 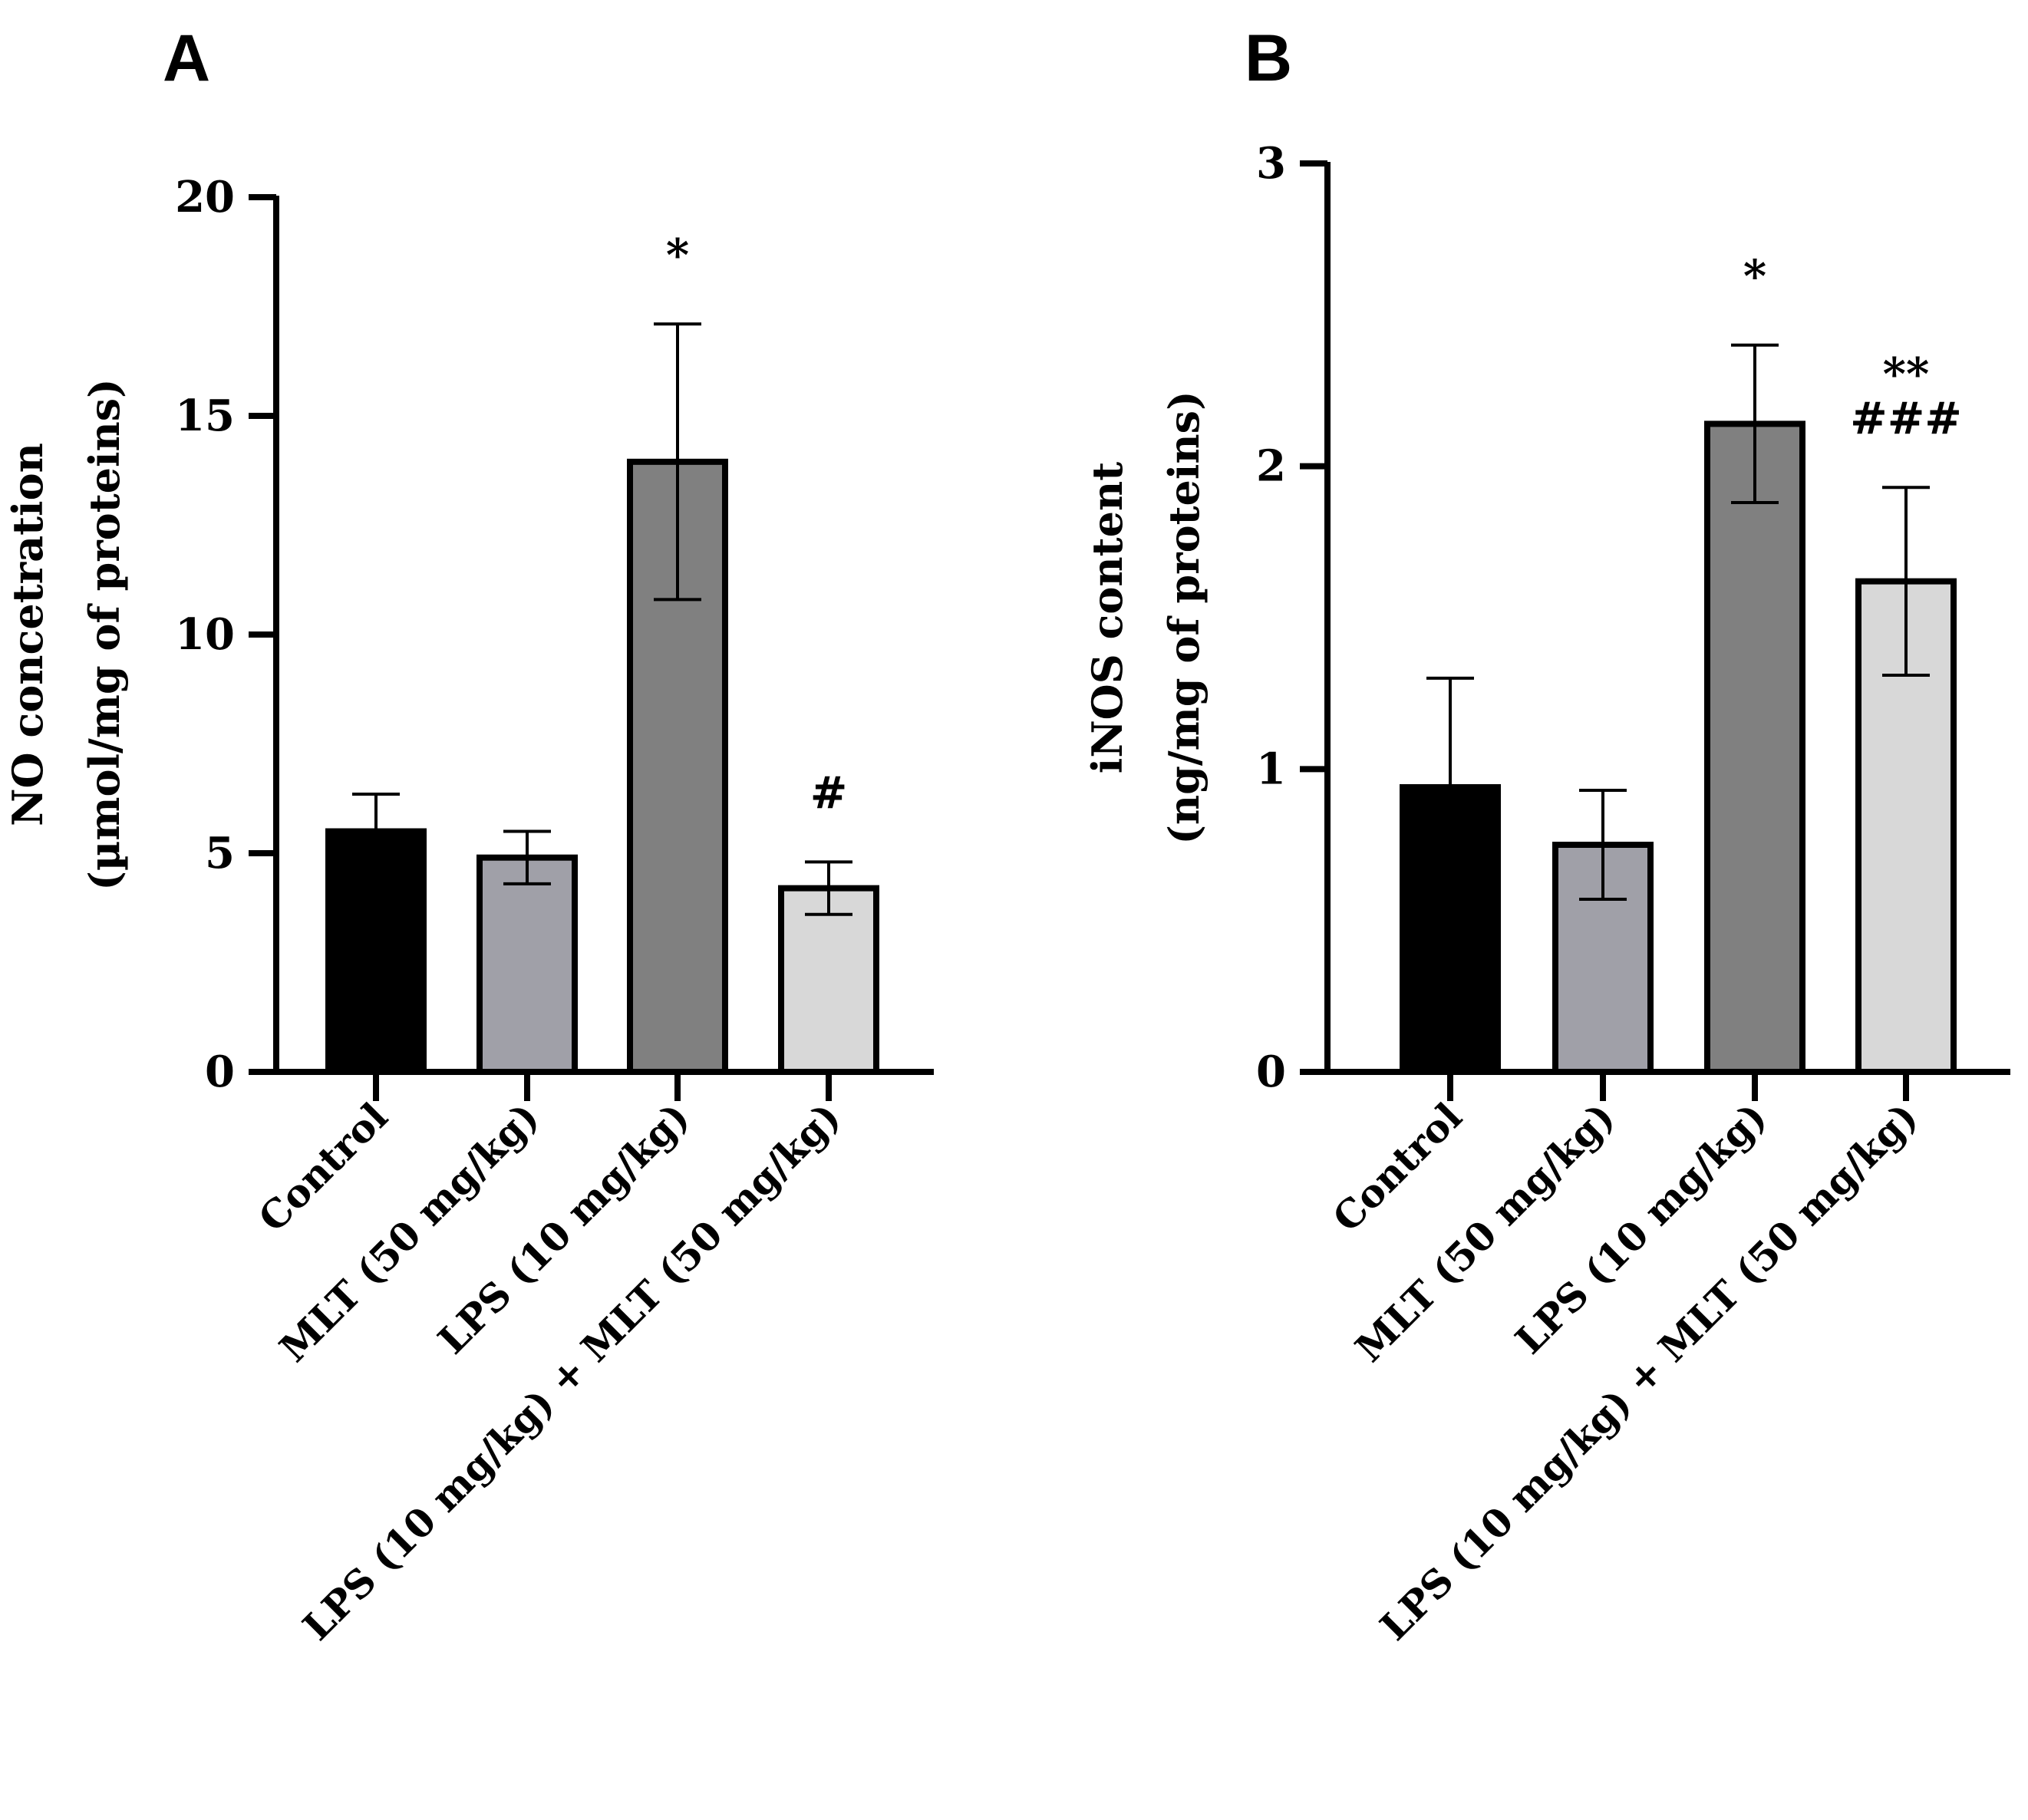 I want to click on panel-b-sig-lps-mlt-0: **, so click(x=1906, y=374).